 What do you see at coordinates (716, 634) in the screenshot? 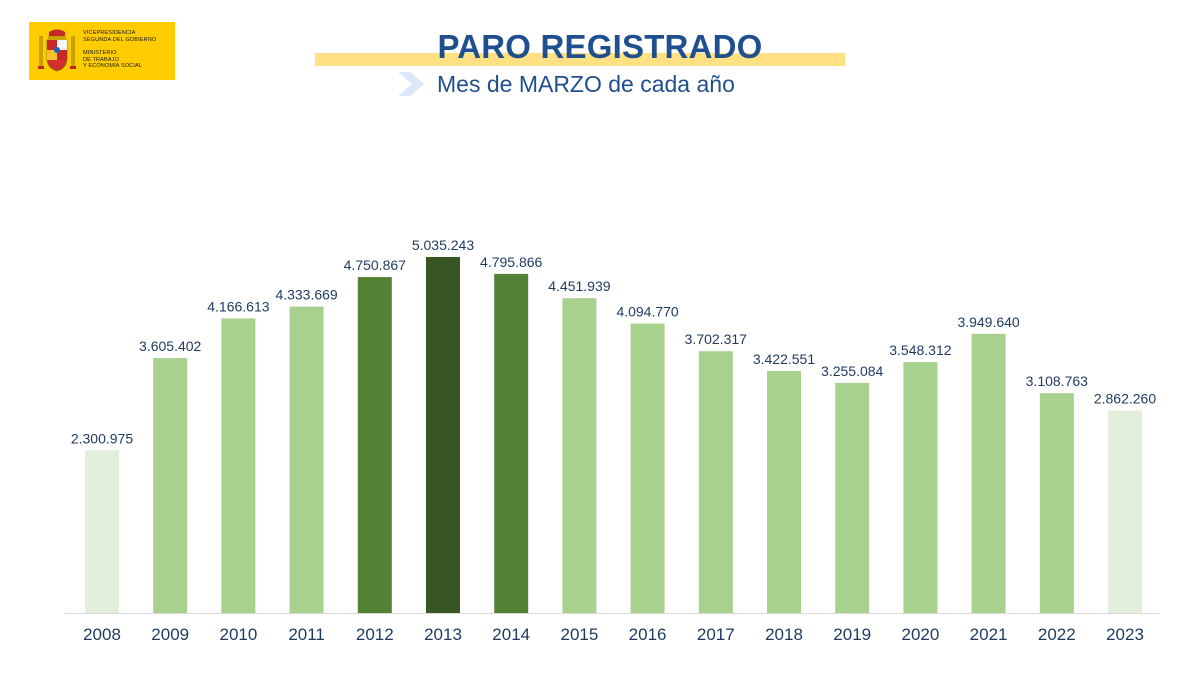
I see `x-tick-label: 2017` at bounding box center [716, 634].